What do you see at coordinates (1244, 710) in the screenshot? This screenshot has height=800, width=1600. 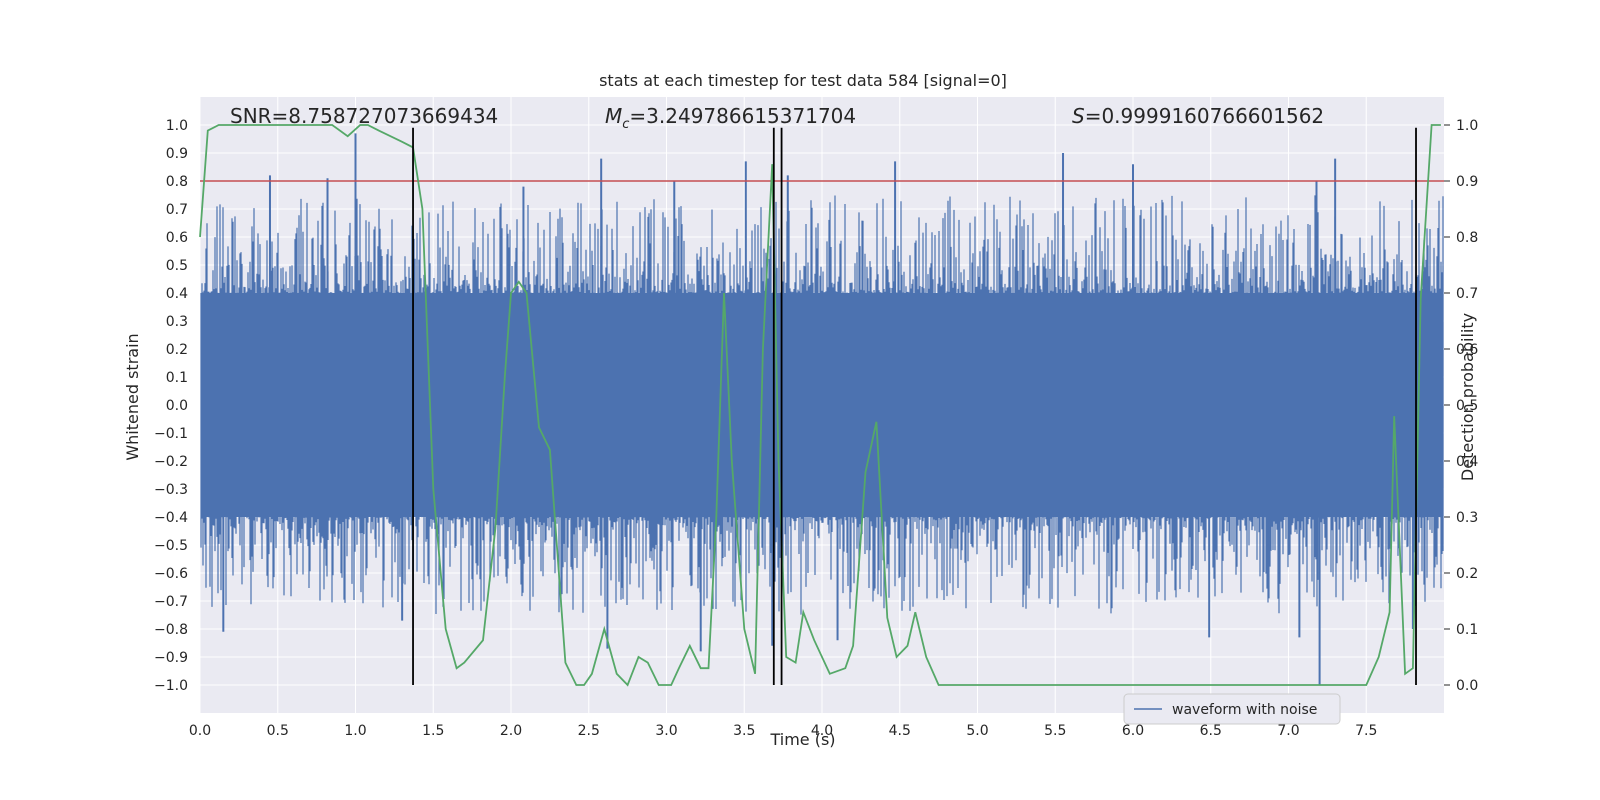 I see `legend-label: waveform with noise` at bounding box center [1244, 710].